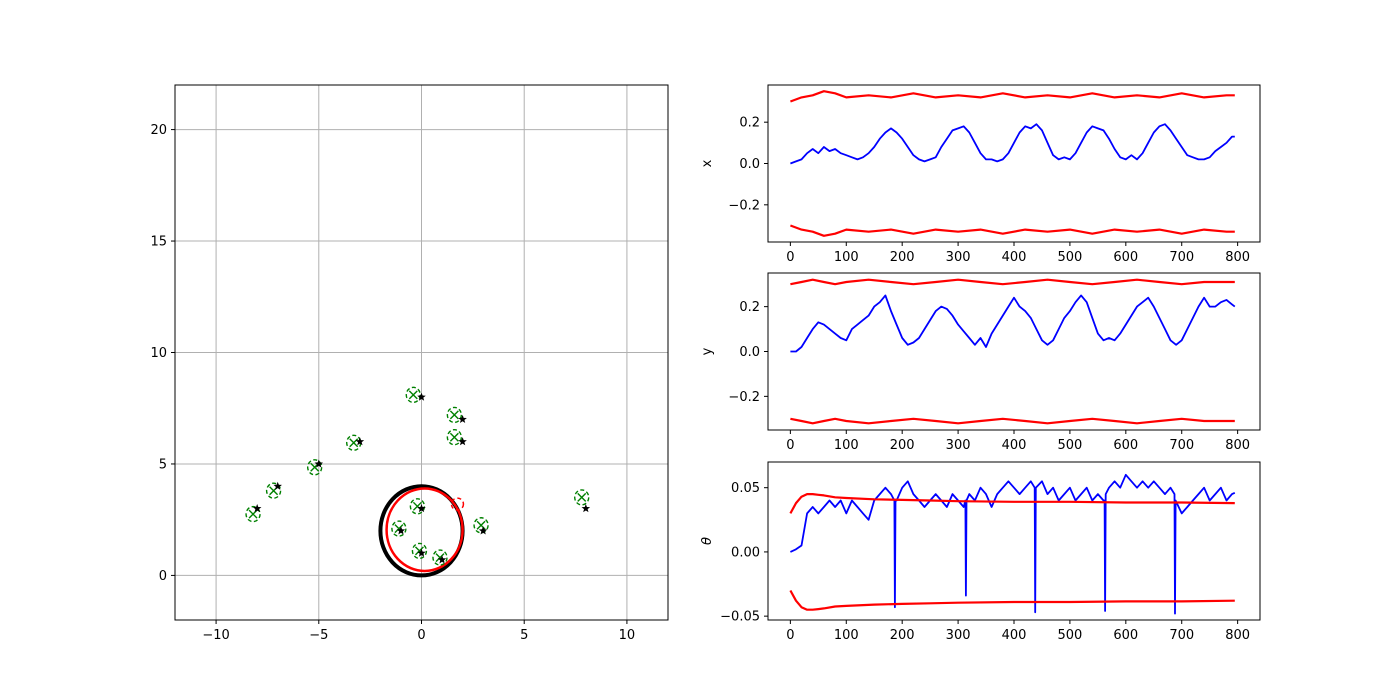  What do you see at coordinates (707, 163) in the screenshot?
I see `y-axis-label: x` at bounding box center [707, 163].